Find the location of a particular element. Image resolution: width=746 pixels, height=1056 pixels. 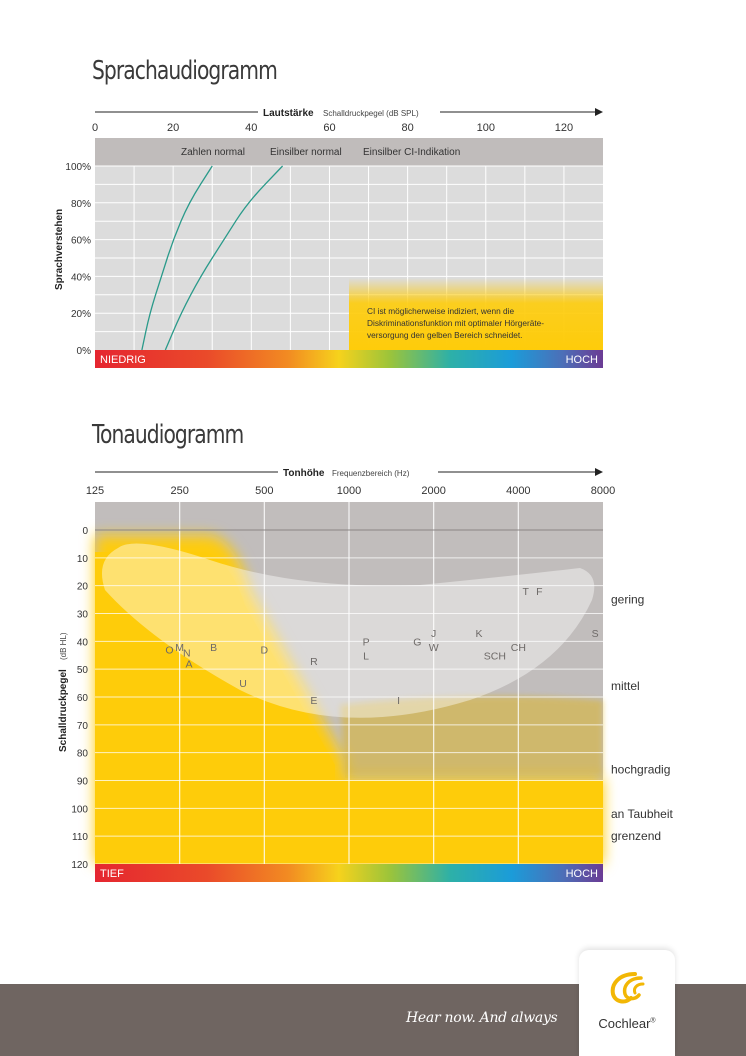

phoneme-label: G is located at coordinates (417, 642).